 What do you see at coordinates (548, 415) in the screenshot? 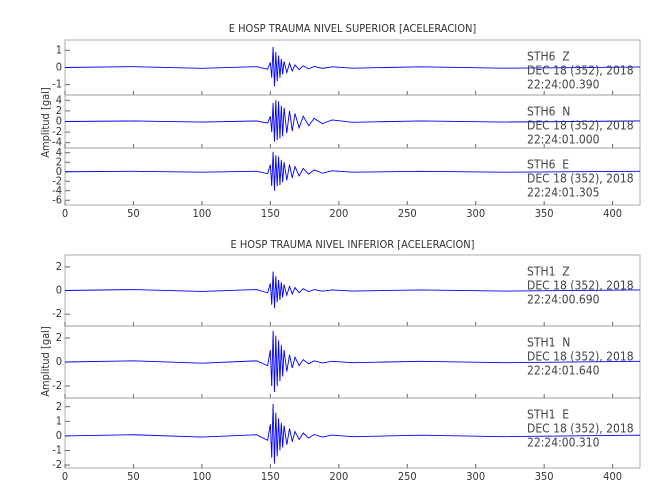
I see `station-station: STH1 E` at bounding box center [548, 415].